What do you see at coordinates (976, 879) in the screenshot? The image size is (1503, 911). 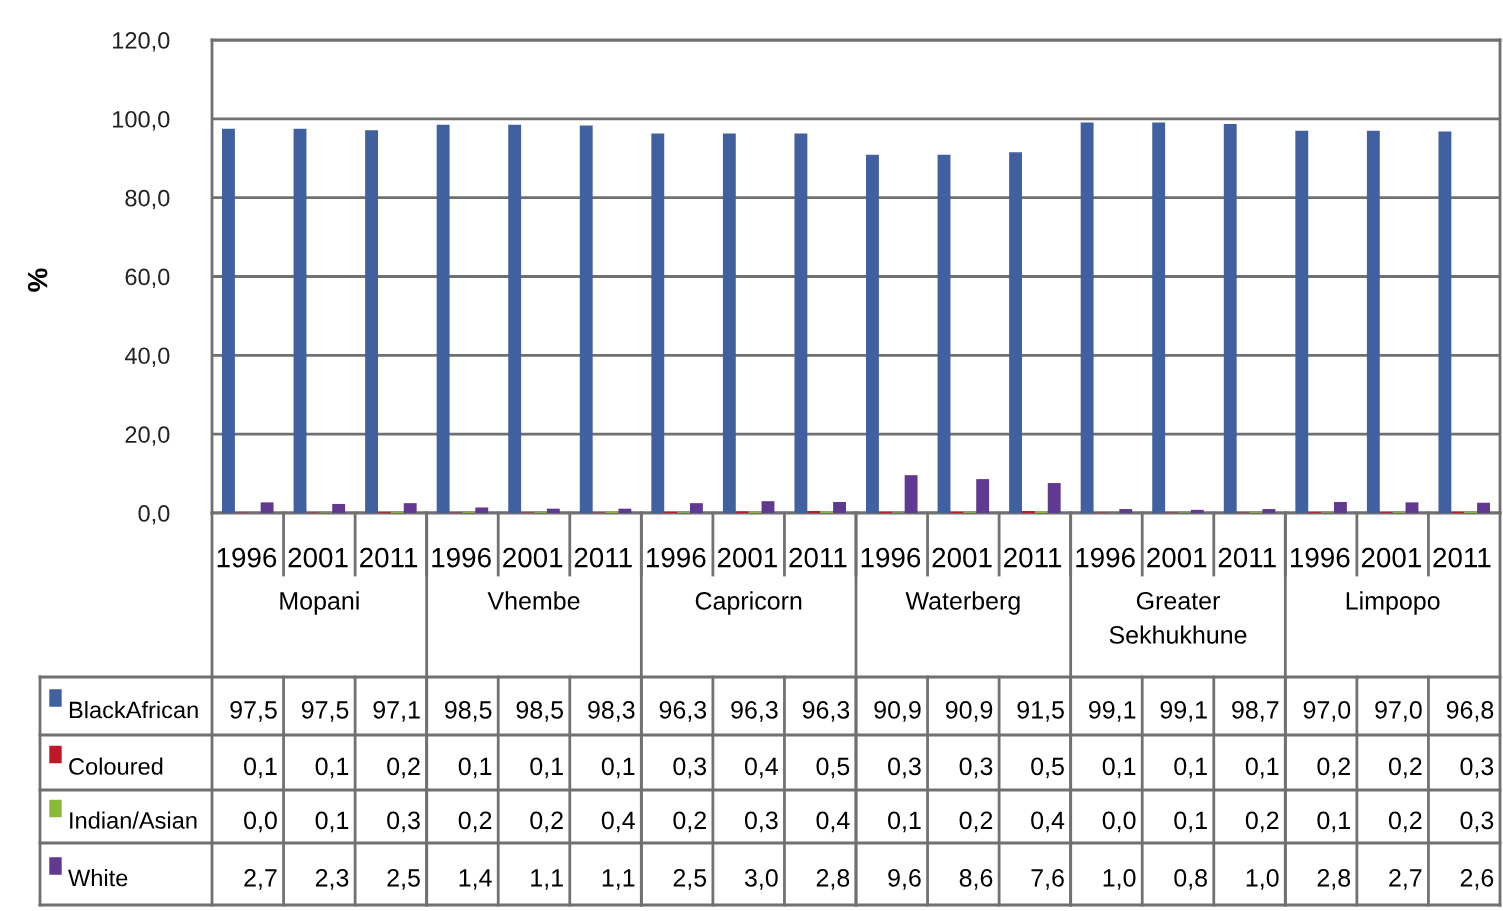 I see `data-label: 8,6` at bounding box center [976, 879].